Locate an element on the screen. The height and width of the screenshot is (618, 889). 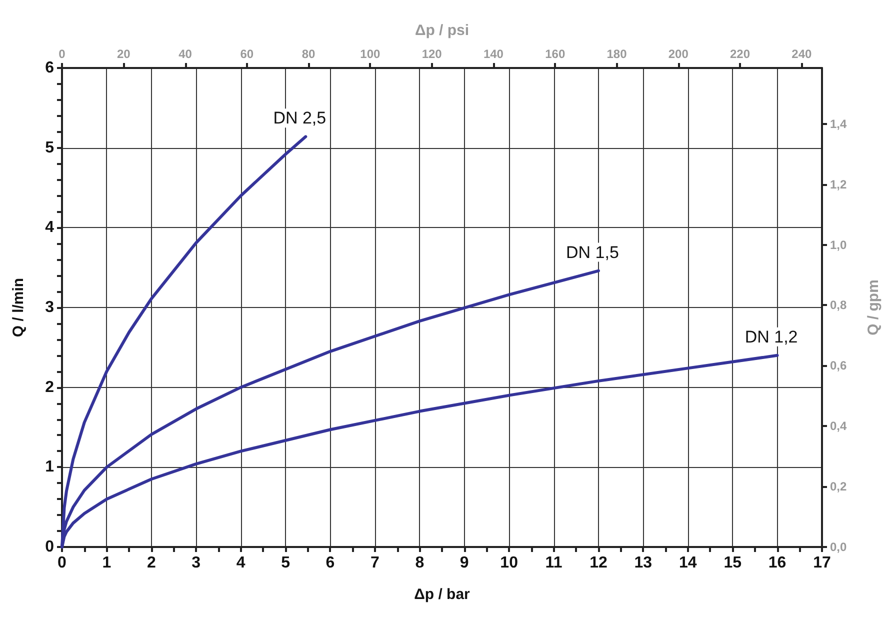
x2-tick-label: 60 is located at coordinates (247, 54).